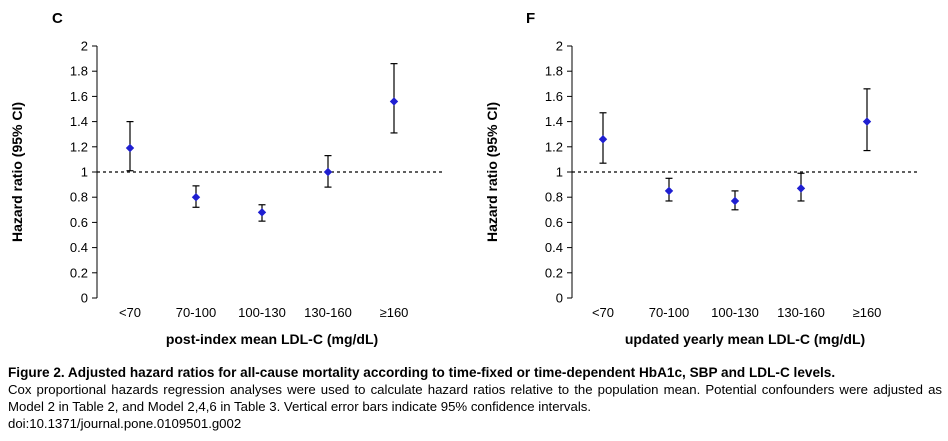 The image size is (948, 441). Describe the element at coordinates (125, 423) in the screenshot. I see `caption-doi: doi:10.1371/journal.pone.0109501.g002` at that location.